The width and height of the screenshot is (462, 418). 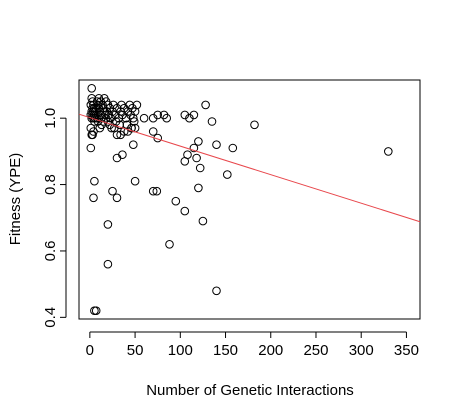 I want to click on x-tick-label: 50, so click(x=135, y=350).